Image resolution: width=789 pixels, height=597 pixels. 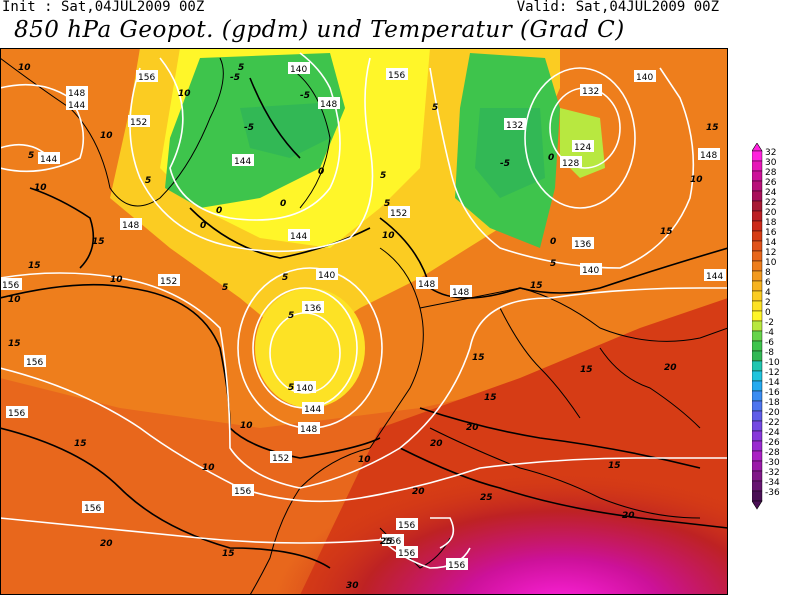 What do you see at coordinates (772, 403) in the screenshot?
I see `legend-label: -18` at bounding box center [772, 403].